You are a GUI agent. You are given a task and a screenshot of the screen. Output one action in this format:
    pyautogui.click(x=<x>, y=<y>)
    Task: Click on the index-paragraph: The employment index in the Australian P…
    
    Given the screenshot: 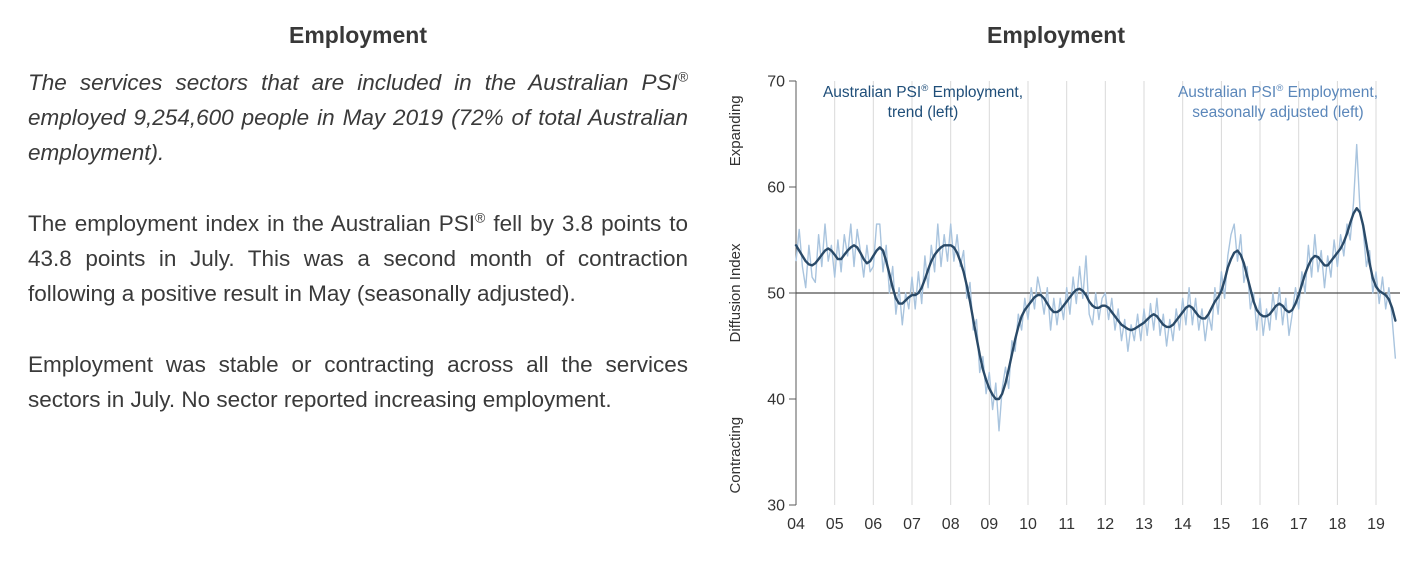 What is the action you would take?
    pyautogui.click(x=358, y=257)
    